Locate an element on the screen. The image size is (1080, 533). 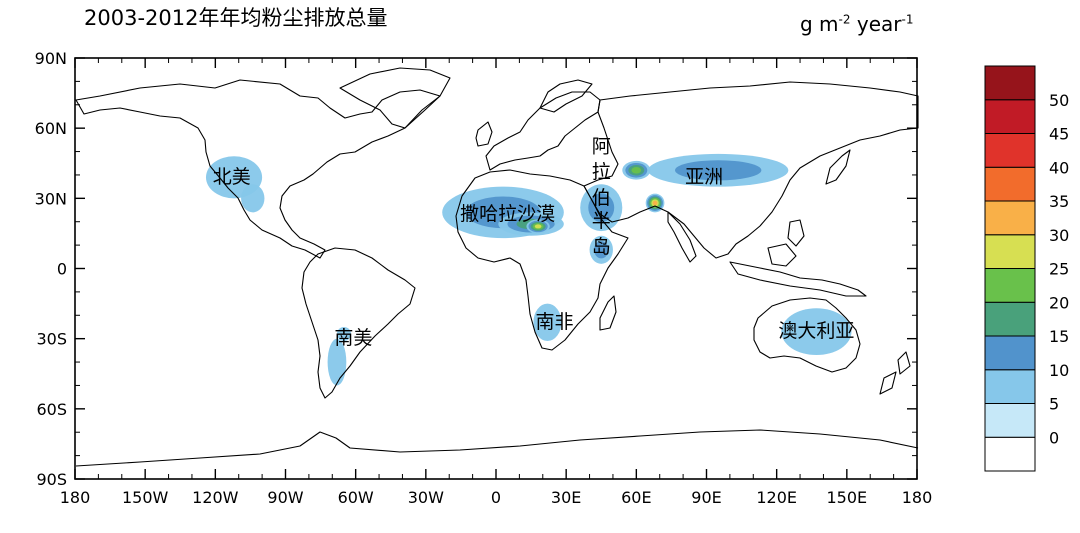
coastline-antarctica is located at coordinates (497, 448).